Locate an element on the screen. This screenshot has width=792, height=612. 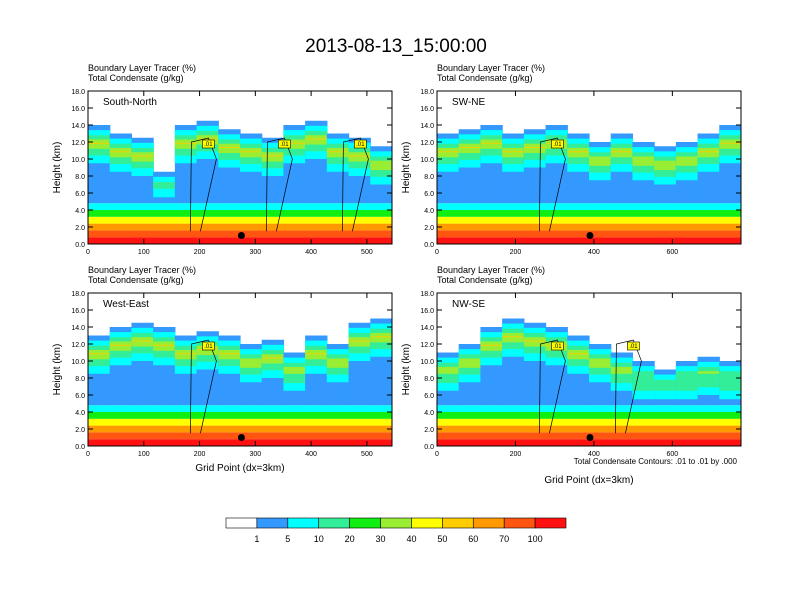
colorbar-label: 10 is located at coordinates (319, 539).